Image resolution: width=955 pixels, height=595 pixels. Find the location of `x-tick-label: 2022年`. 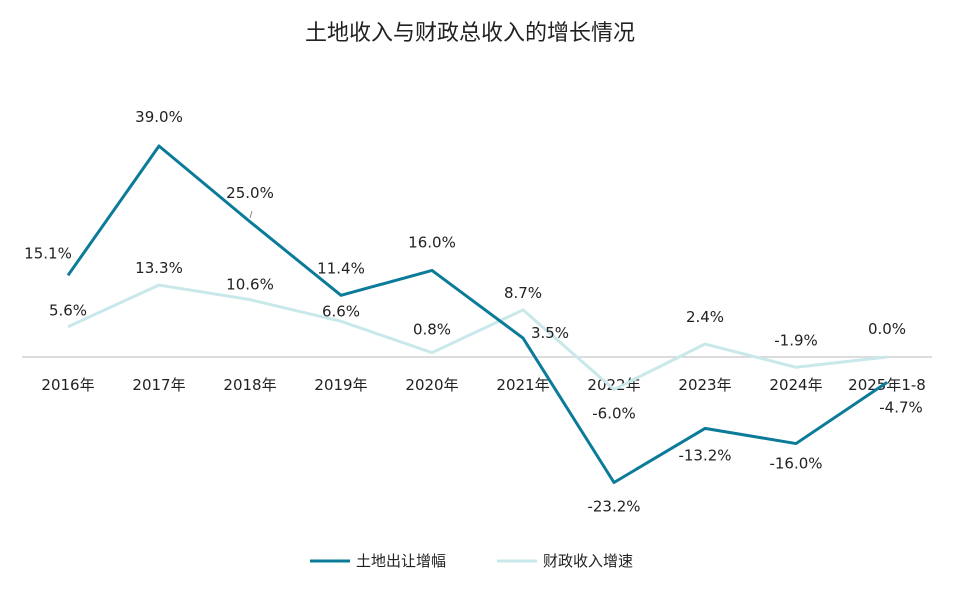

x-tick-label: 2022年 is located at coordinates (613, 385).